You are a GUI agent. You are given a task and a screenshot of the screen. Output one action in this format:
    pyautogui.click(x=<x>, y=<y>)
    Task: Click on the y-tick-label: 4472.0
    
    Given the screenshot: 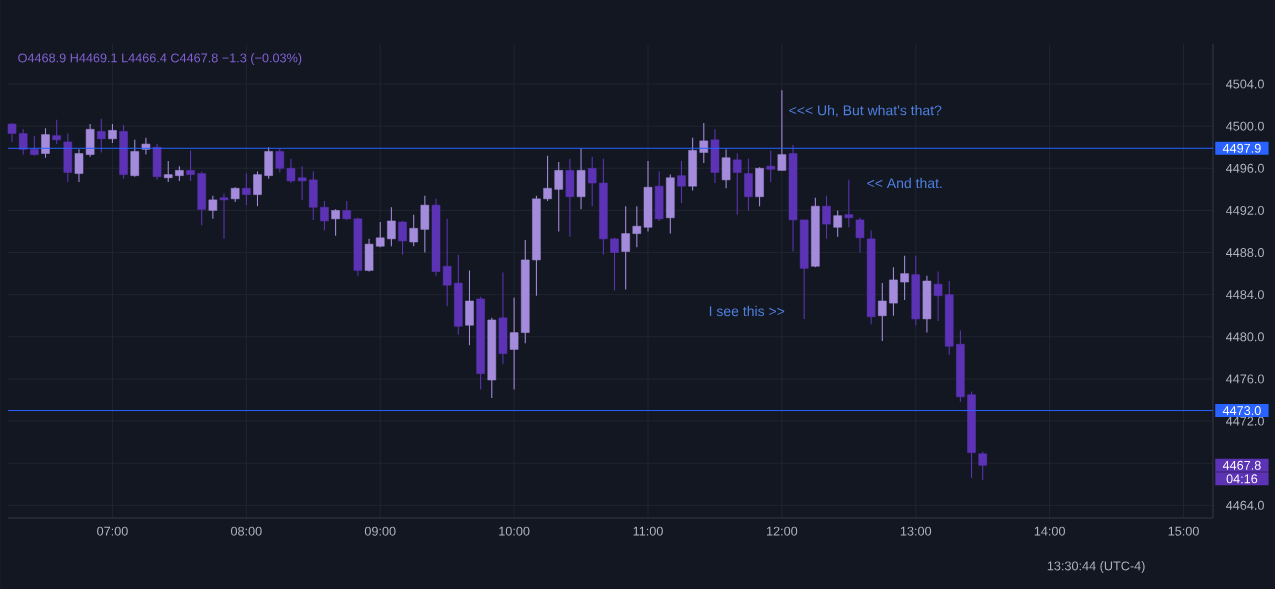 What is the action you would take?
    pyautogui.click(x=1245, y=421)
    